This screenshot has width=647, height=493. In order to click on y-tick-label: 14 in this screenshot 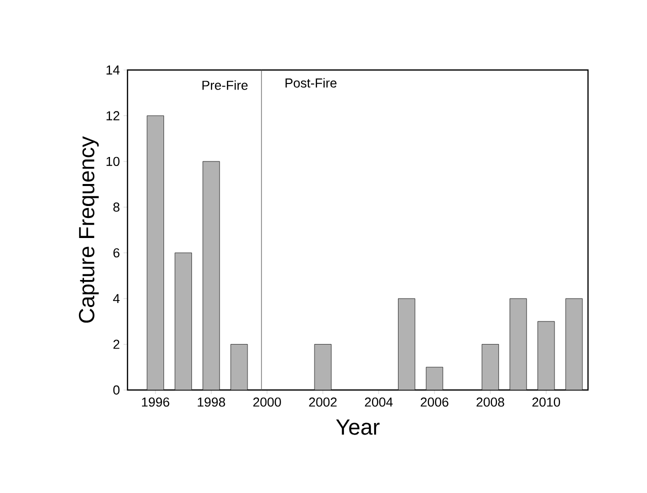, I will do `click(113, 70)`.